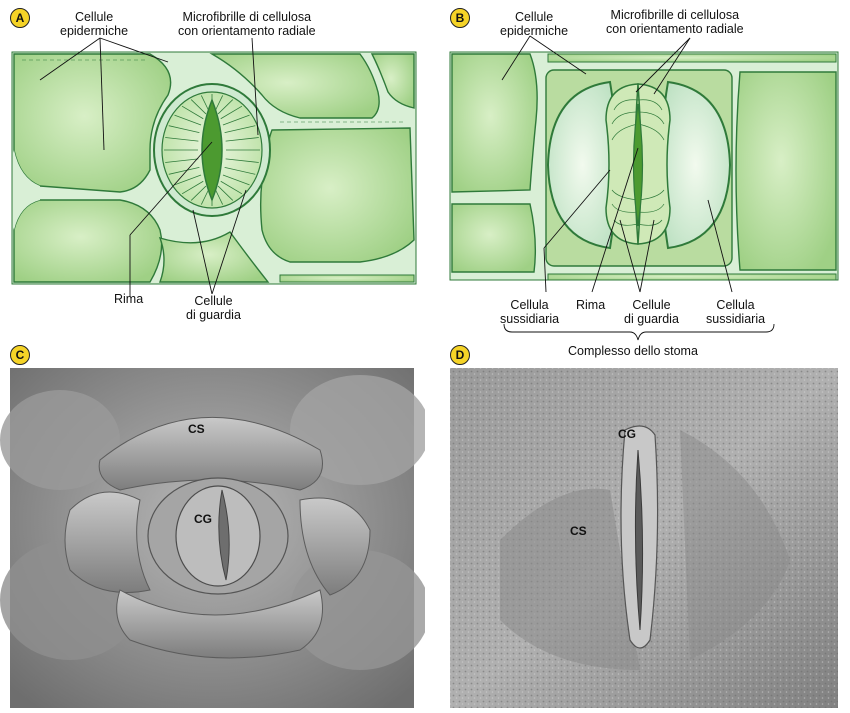  I want to click on panel-a-badge: A, so click(20, 18).